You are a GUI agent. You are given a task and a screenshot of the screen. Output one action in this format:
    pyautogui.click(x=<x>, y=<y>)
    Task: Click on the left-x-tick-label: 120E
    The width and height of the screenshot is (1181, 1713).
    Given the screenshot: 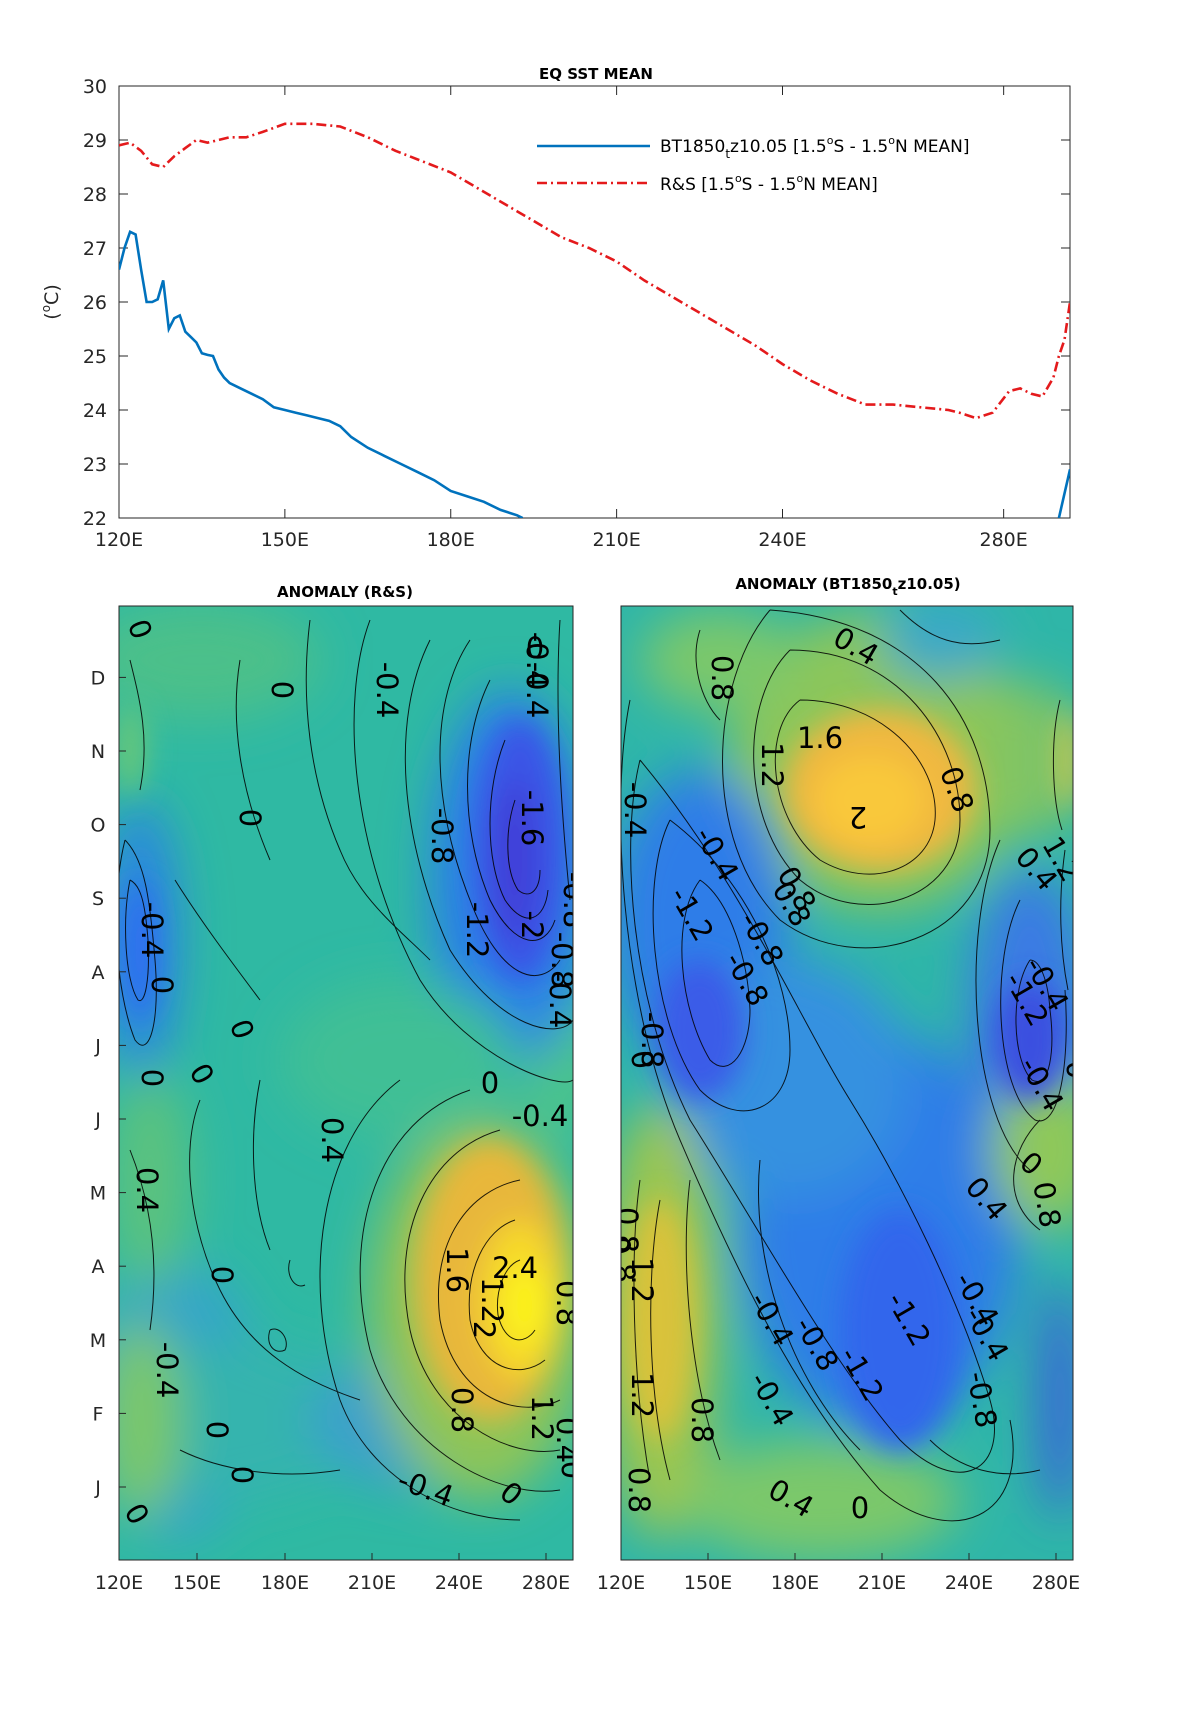 What is the action you would take?
    pyautogui.click(x=119, y=1583)
    